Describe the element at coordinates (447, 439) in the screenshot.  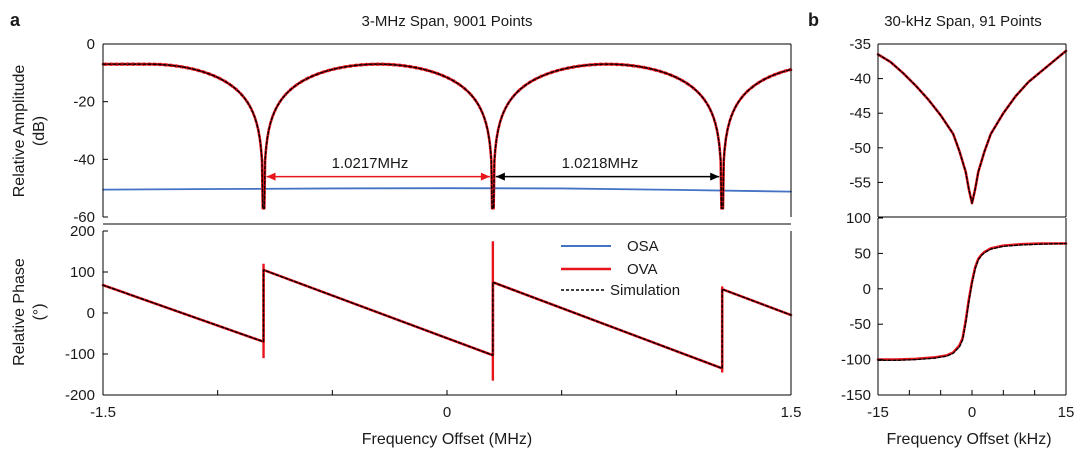
I see `panel-a-xlabel: Frequency Offset (MHz)` at that location.